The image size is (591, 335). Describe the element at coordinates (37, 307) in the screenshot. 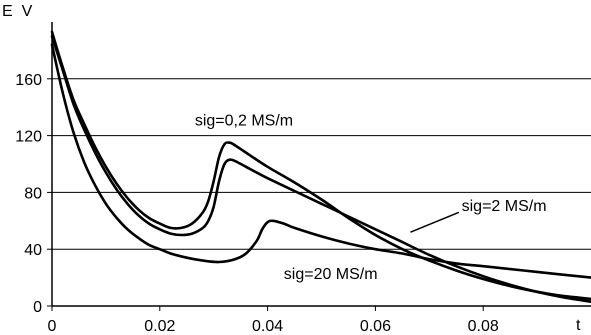

I see `y-tick-label: 0` at that location.